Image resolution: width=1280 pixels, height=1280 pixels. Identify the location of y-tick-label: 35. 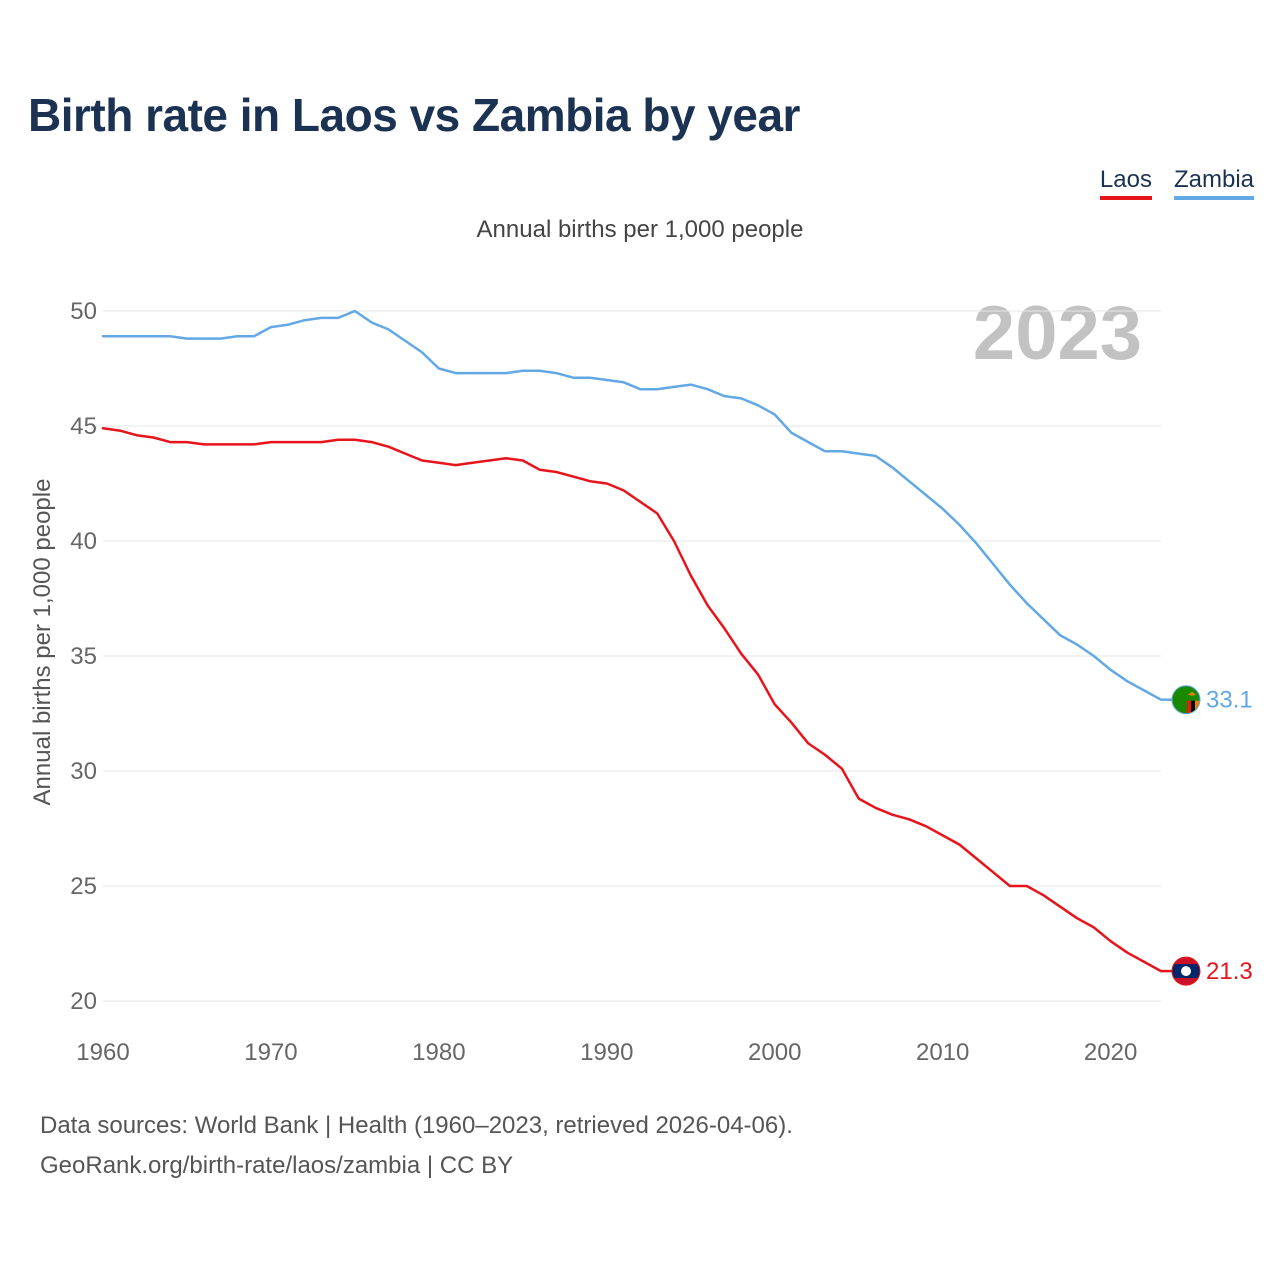
(83, 656).